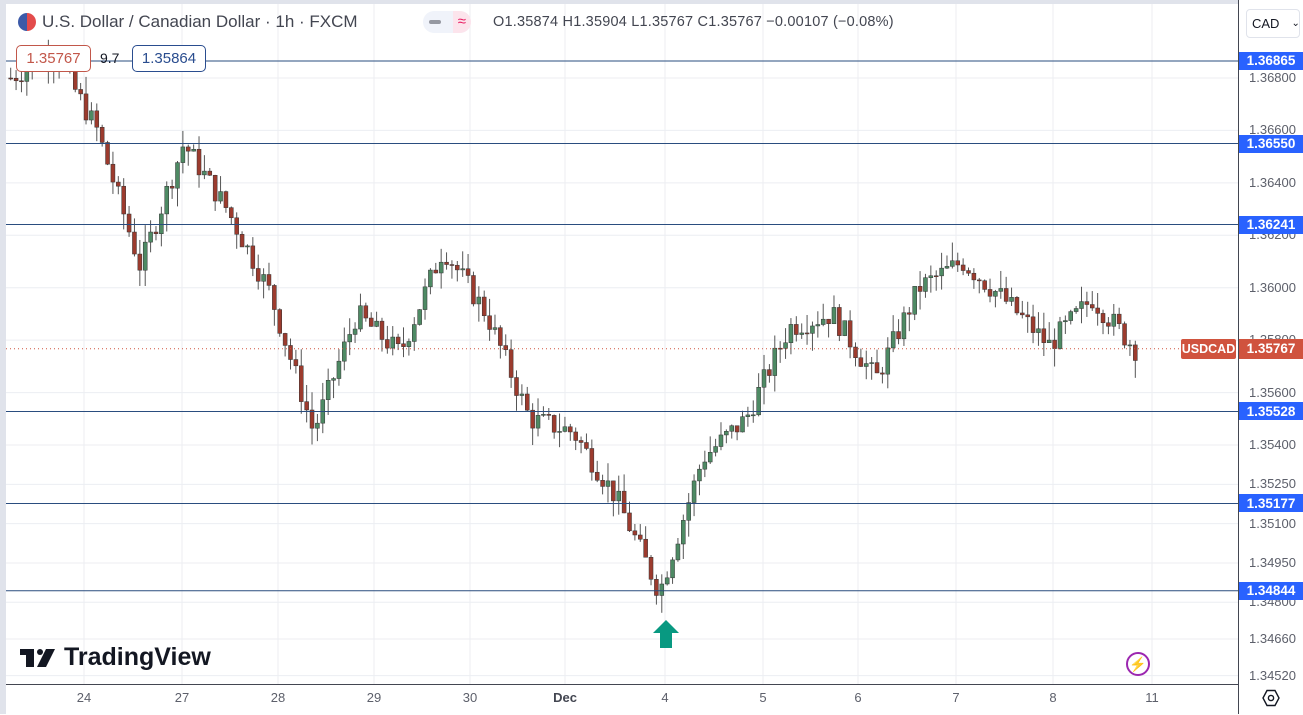  What do you see at coordinates (1272, 77) in the screenshot?
I see `price-tick: 1.36800` at bounding box center [1272, 77].